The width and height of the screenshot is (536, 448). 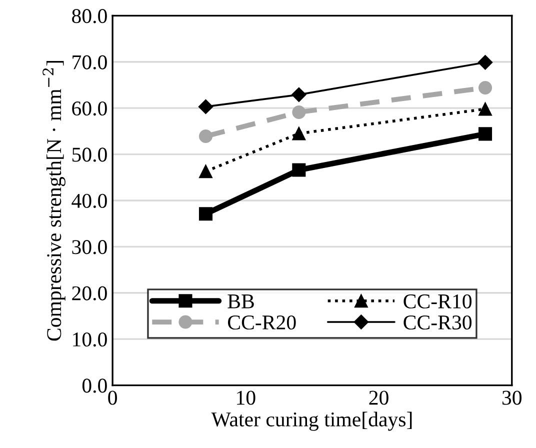 What do you see at coordinates (89, 293) in the screenshot?
I see `y-tick-label: 20.0` at bounding box center [89, 293].